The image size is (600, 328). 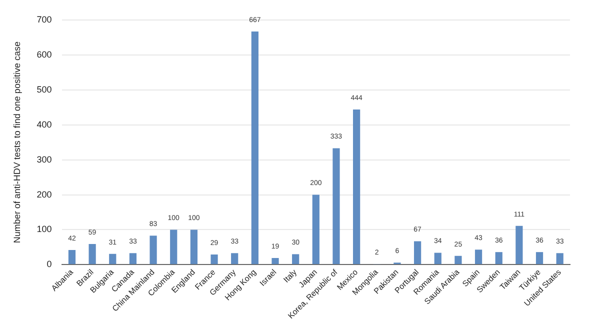 What do you see at coordinates (44, 89) in the screenshot?
I see `y-tick-label: 500` at bounding box center [44, 89].